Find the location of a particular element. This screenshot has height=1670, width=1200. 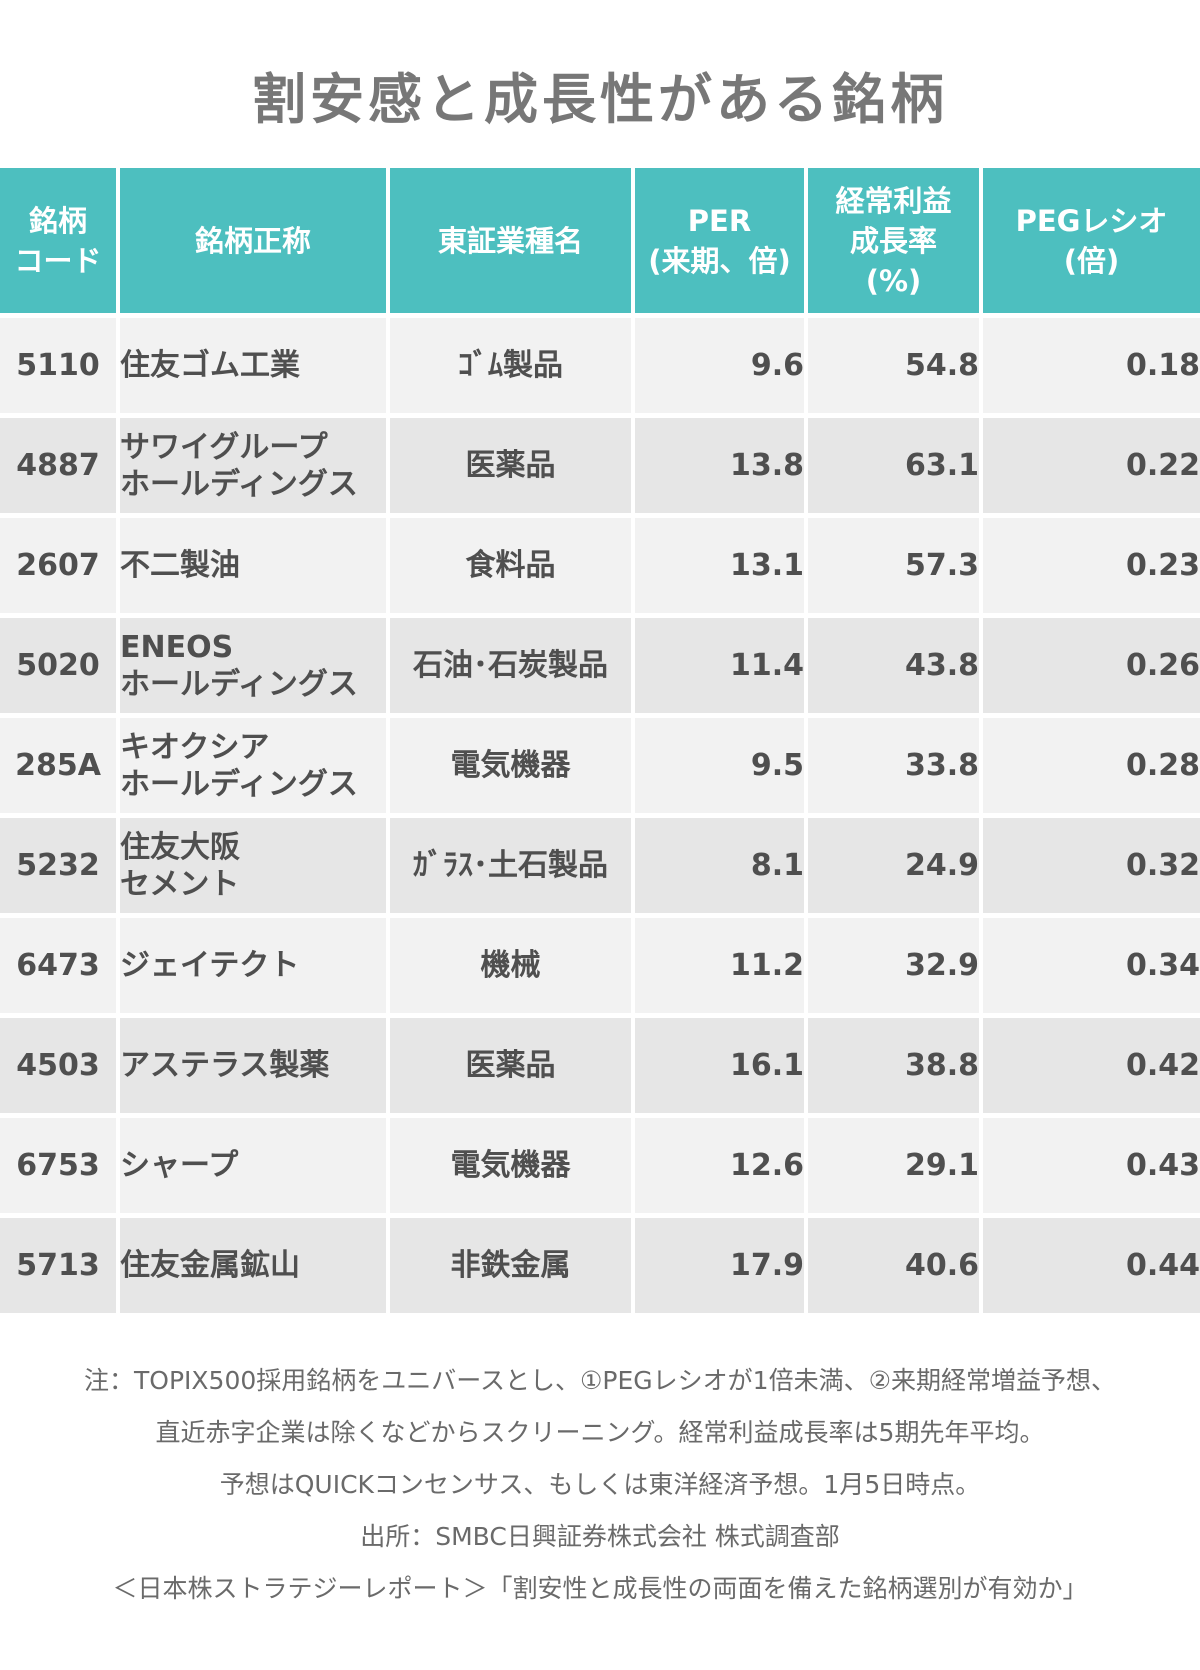

cell-growth: 40.6 is located at coordinates (893, 1266).